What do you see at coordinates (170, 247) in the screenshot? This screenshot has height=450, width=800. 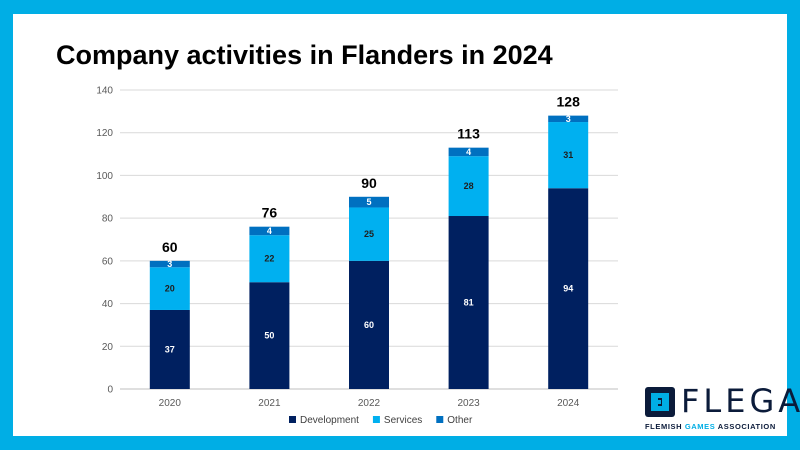 I see `total-label: 60` at bounding box center [170, 247].